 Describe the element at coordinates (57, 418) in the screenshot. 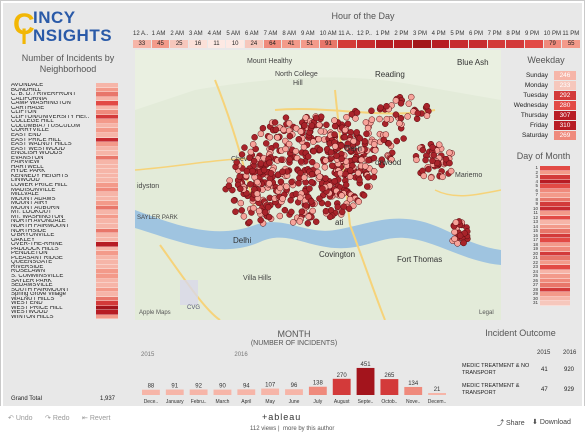

I see `redo-button: ↷ Redo` at that location.